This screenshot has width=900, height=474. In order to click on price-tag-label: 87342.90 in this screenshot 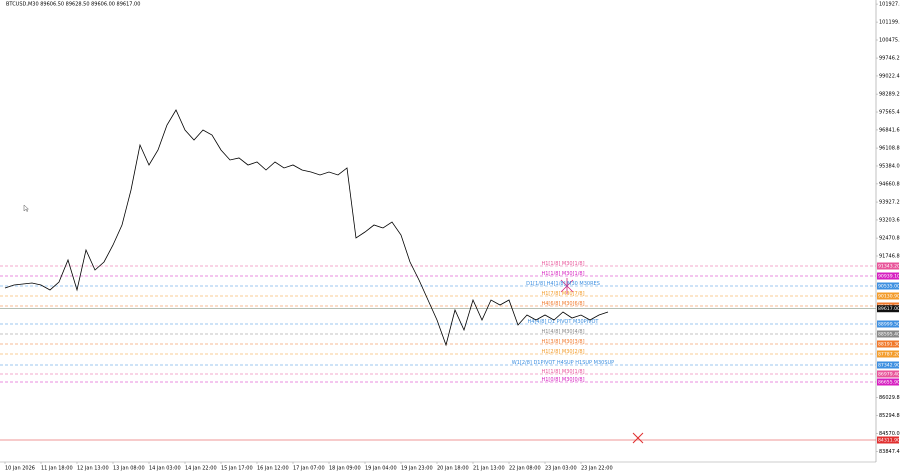, I will do `click(889, 365)`.